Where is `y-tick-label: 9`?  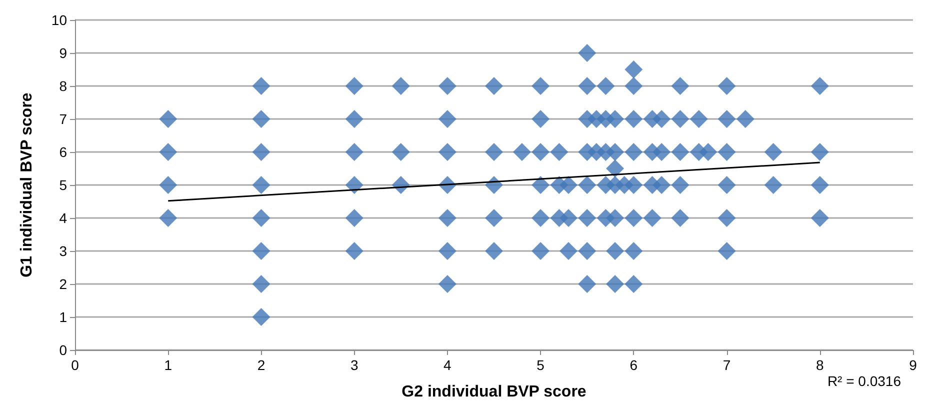 y-tick-label: 9 is located at coordinates (63, 53).